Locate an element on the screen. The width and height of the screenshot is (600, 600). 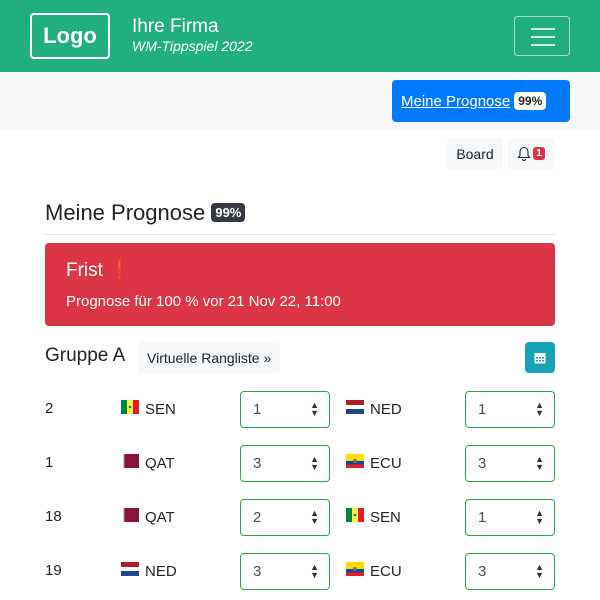
match-number: 18 is located at coordinates (53, 516).